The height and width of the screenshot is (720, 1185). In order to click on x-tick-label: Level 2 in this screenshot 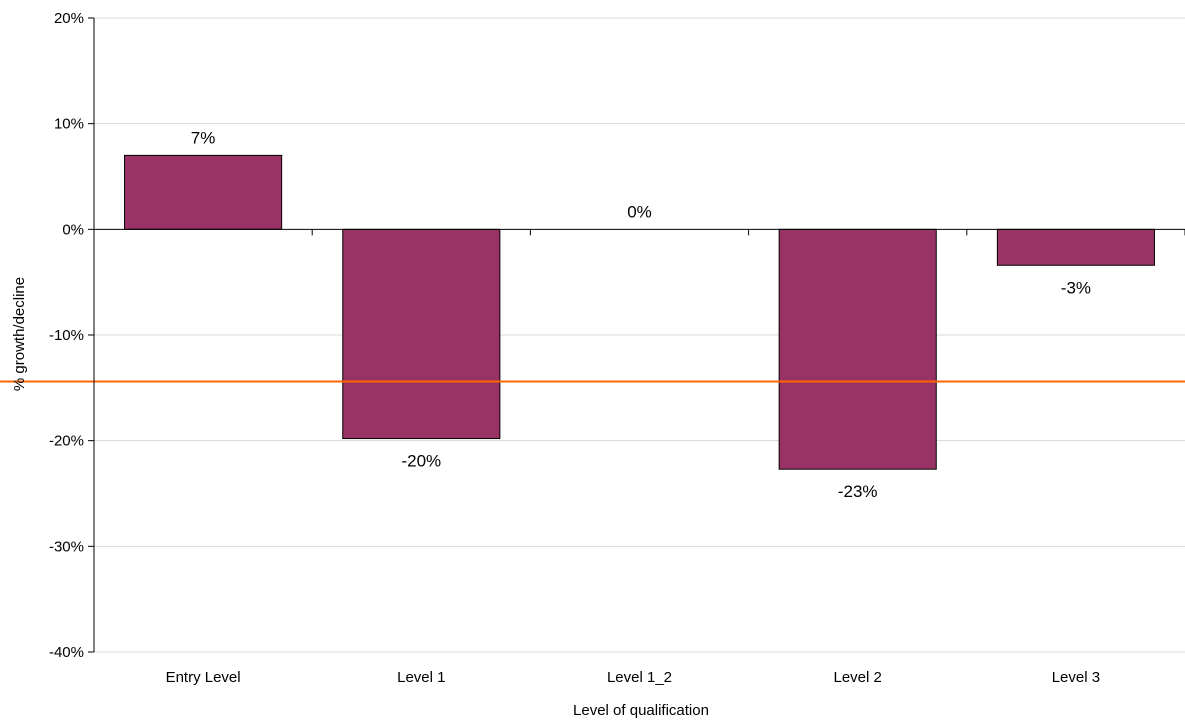, I will do `click(858, 677)`.